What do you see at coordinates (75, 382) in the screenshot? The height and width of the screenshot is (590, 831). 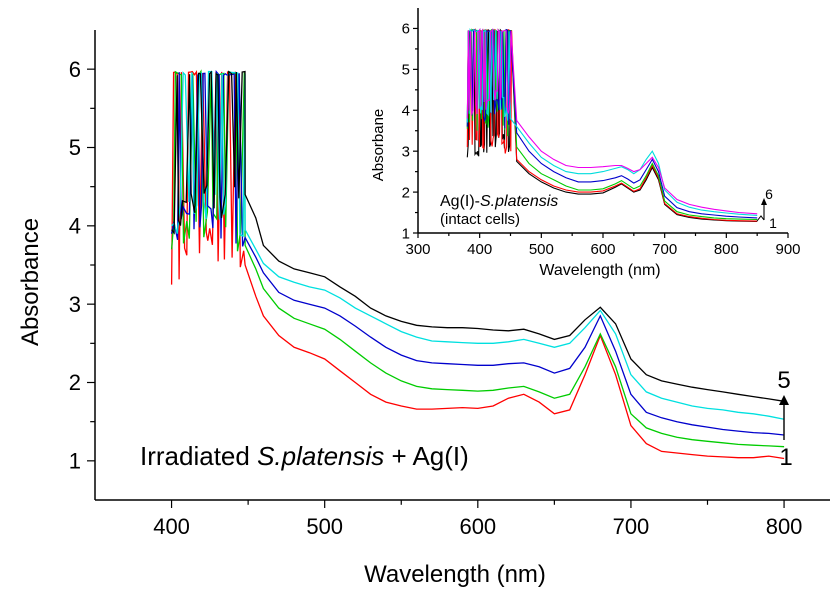 I see `main-y-tick-label: 2` at bounding box center [75, 382].